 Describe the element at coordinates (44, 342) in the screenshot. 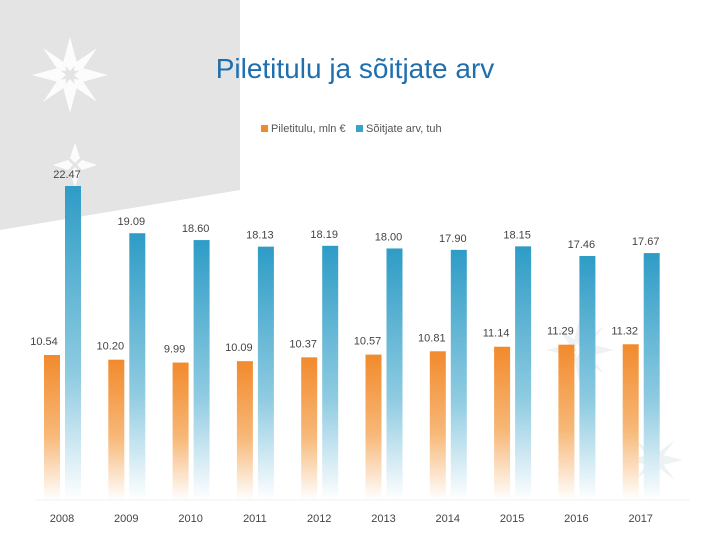

I see `label-piletitulu-2008: 10.54` at that location.